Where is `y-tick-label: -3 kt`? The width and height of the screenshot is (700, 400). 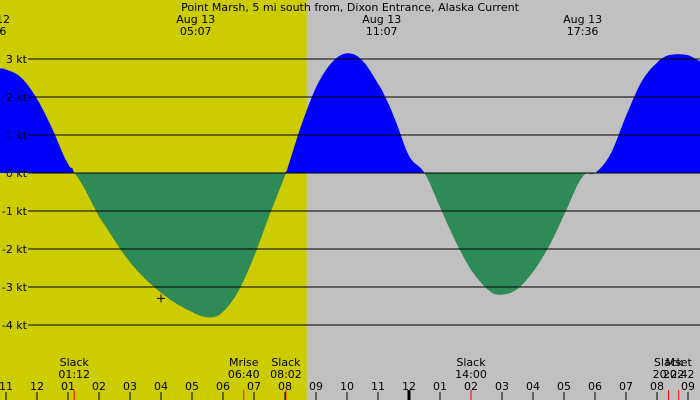
y-tick-label: -3 kt is located at coordinates (15, 287).